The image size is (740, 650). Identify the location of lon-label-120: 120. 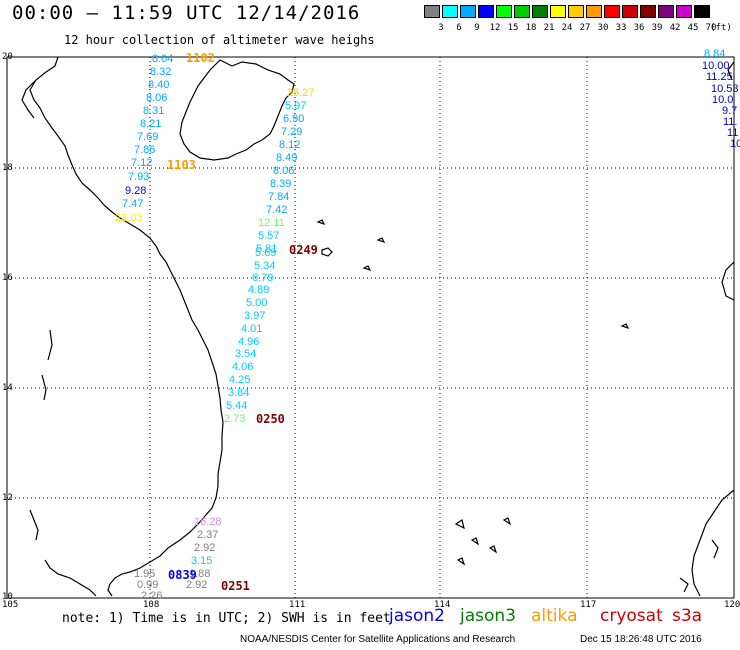
(732, 605).